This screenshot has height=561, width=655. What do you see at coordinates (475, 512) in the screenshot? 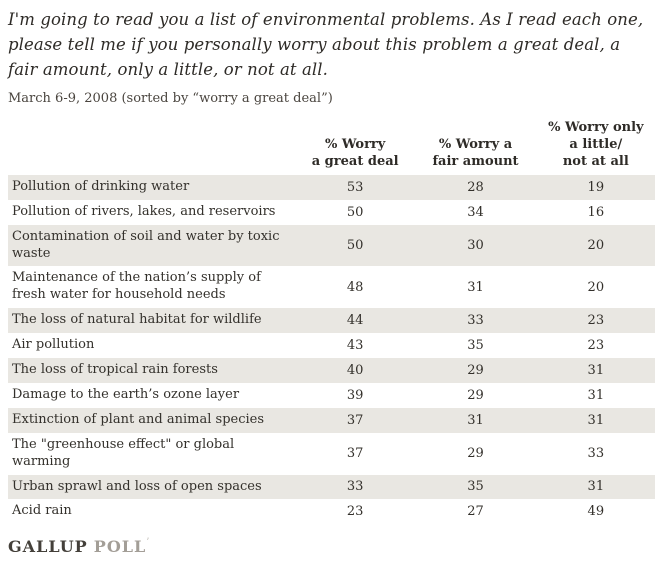
I see `value-worry-fair-amount: 27` at bounding box center [475, 512].